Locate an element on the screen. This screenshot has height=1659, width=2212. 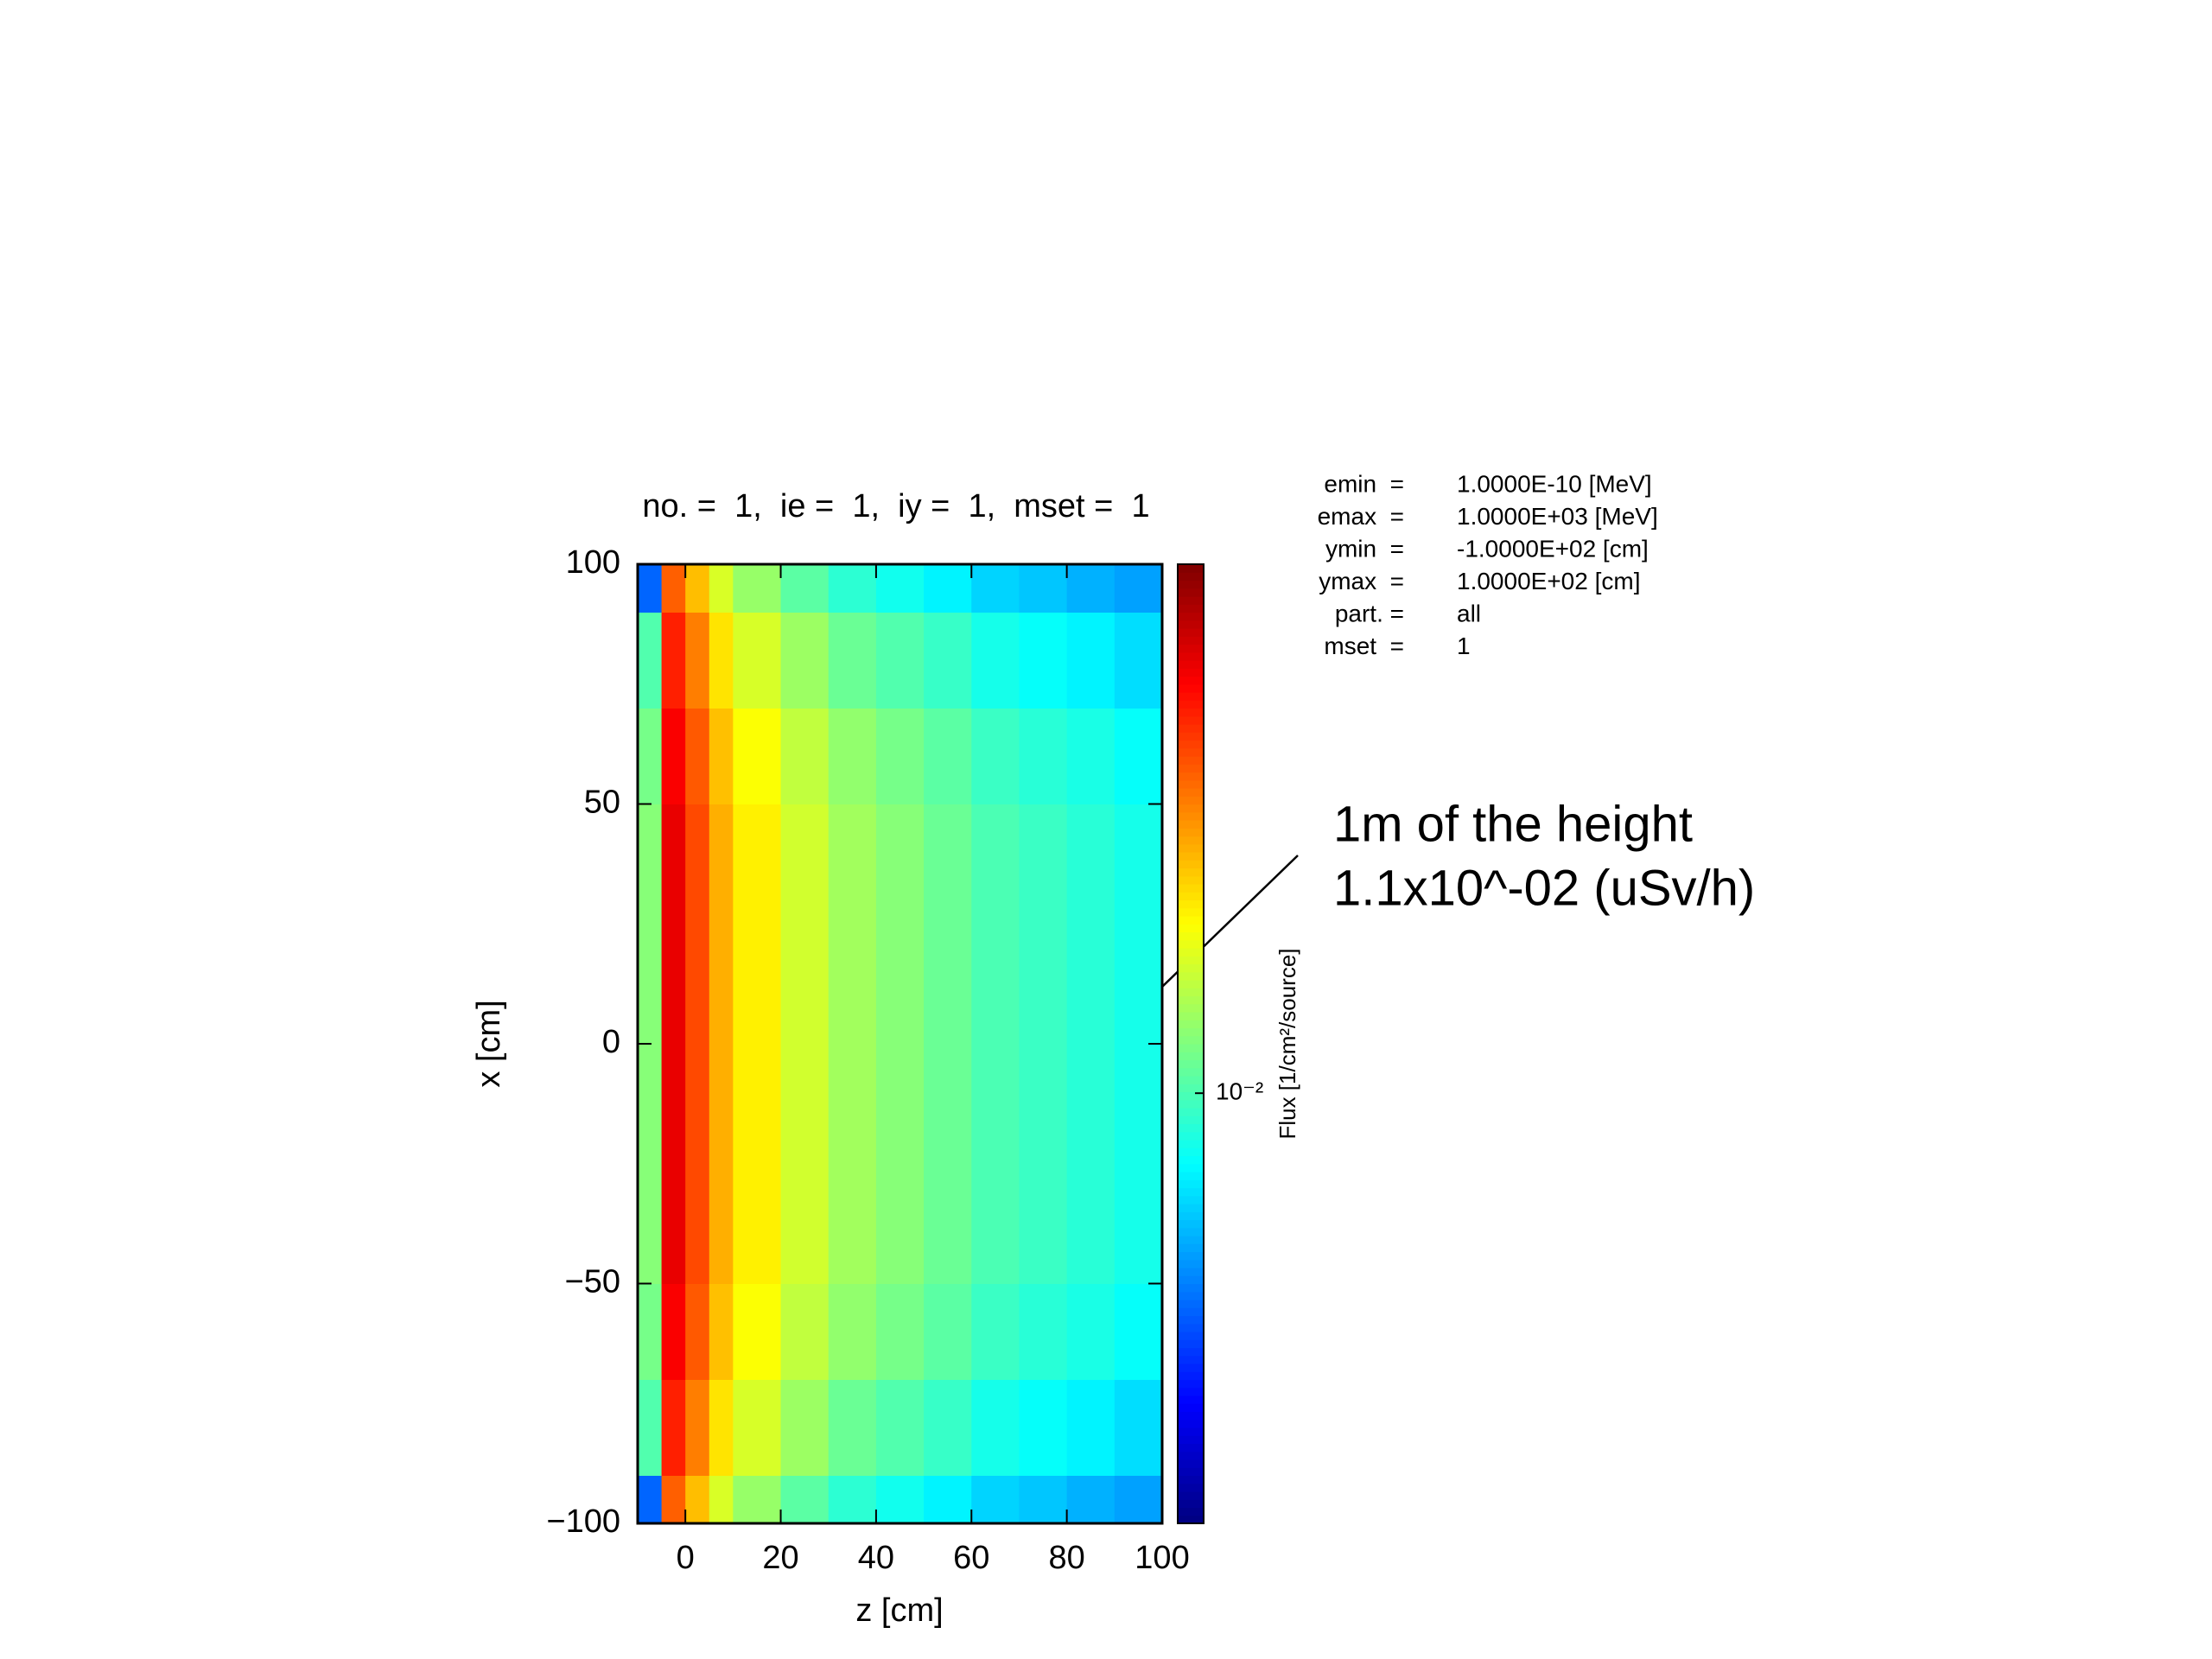
annotation: 1m of the height is located at coordinates (1513, 824).